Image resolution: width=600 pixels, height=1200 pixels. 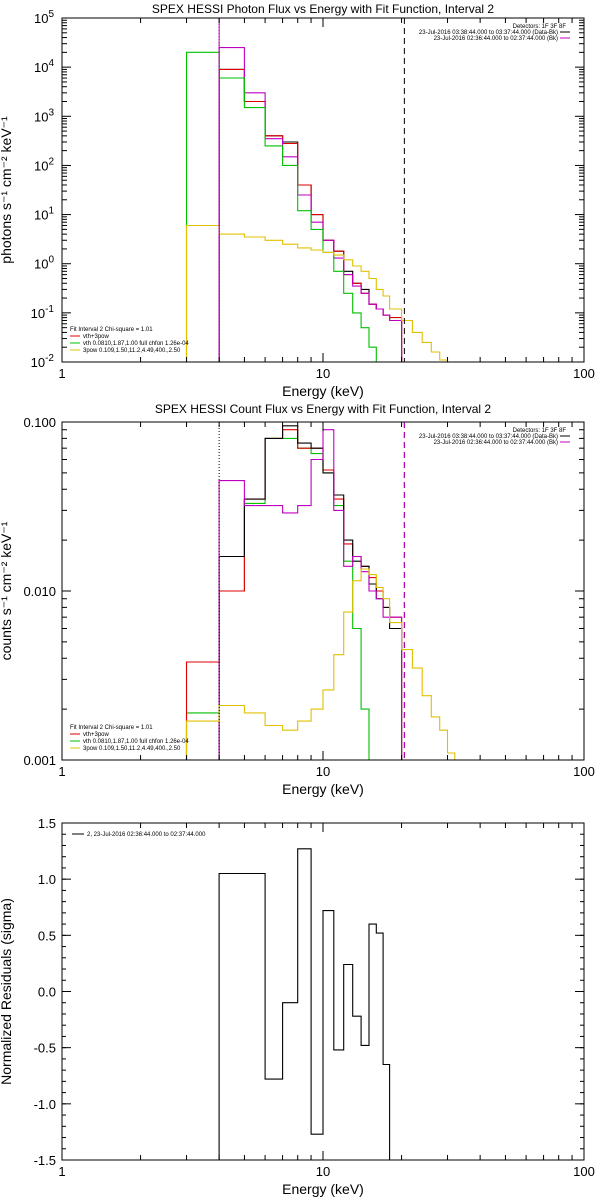 What do you see at coordinates (51, 63) in the screenshot?
I see `y-tick-exponent: 4` at bounding box center [51, 63].